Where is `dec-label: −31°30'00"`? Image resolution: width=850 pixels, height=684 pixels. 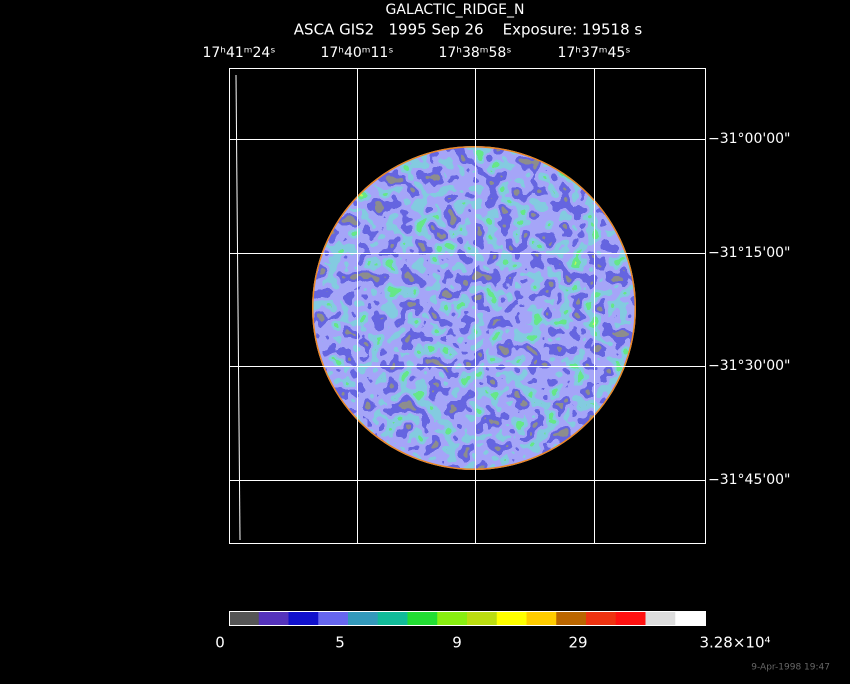
dec-label: −31°30'00" is located at coordinates (749, 366).